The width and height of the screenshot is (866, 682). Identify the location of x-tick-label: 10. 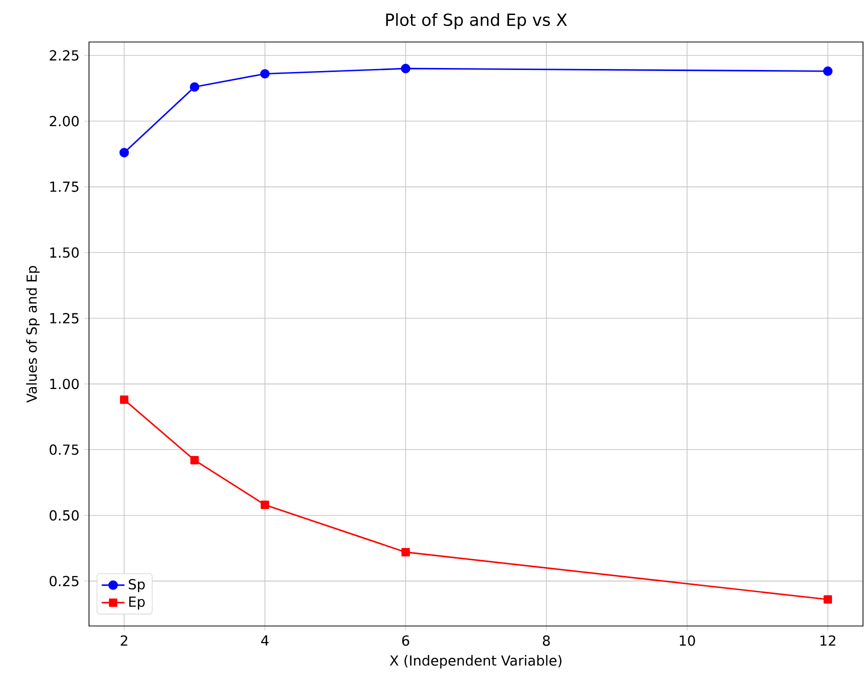
(687, 640).